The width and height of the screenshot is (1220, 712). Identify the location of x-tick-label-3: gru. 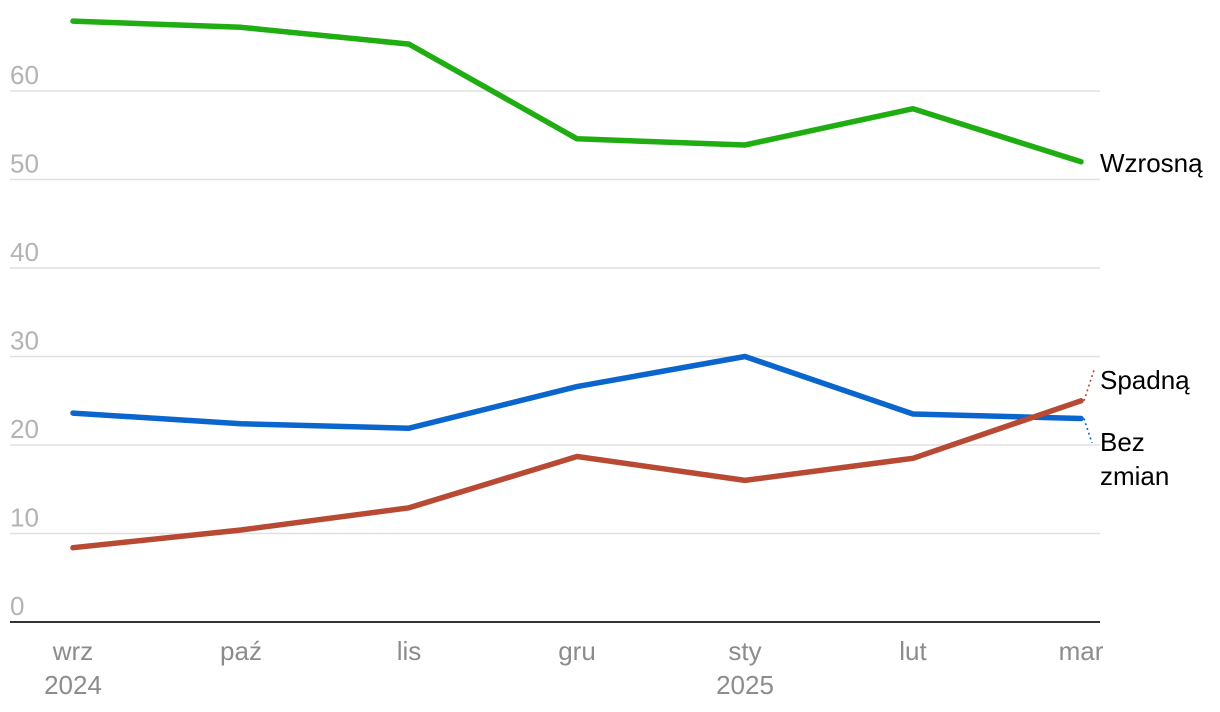
(577, 651).